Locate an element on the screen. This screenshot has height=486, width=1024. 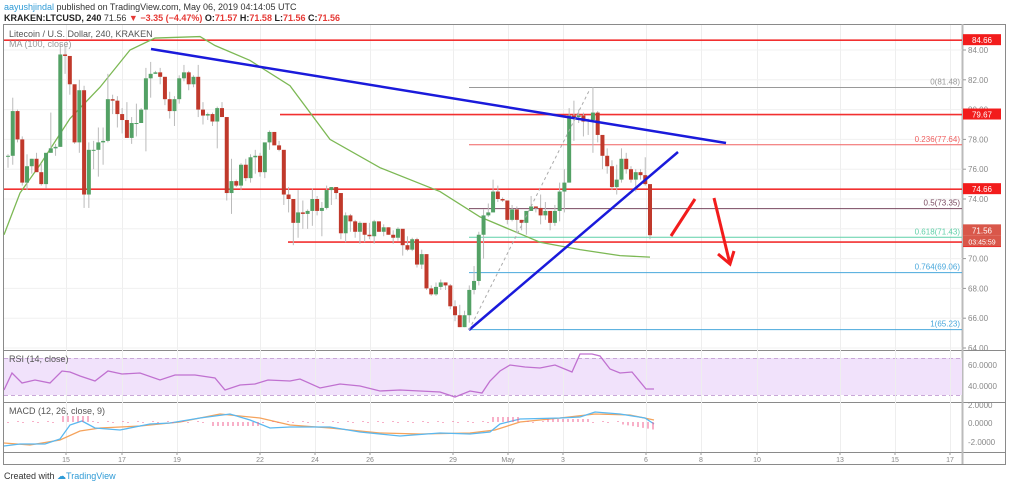
level-tag: 84.66 is located at coordinates (982, 40).